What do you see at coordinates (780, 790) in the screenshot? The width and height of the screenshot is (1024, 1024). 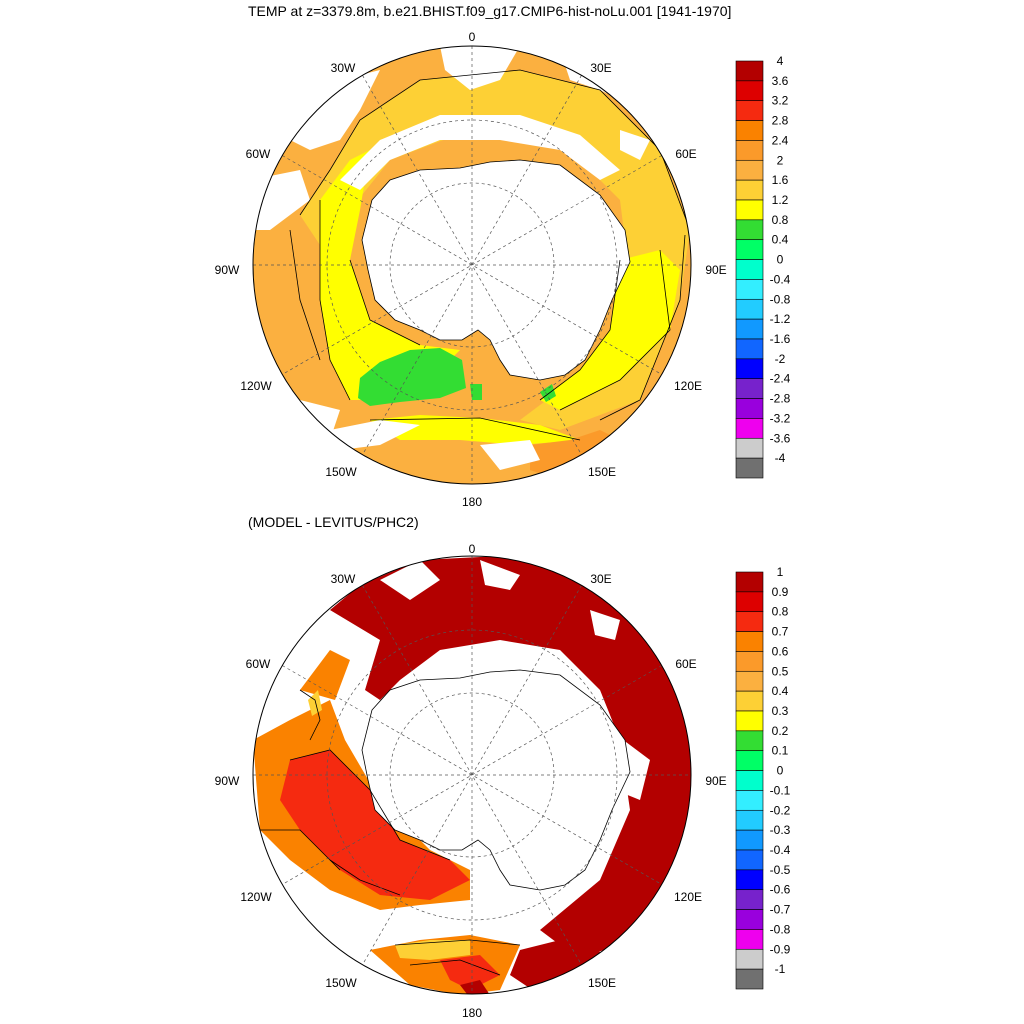 I see `colorbar-tick-label: -0.1` at bounding box center [780, 790].